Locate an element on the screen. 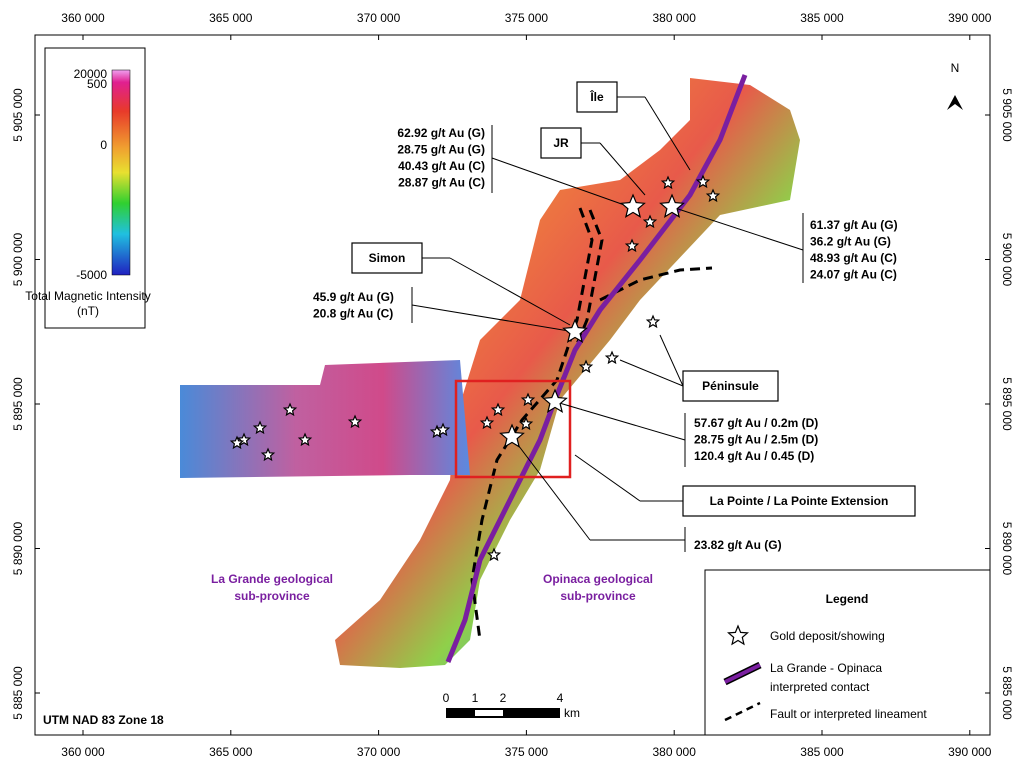 The height and width of the screenshot is (768, 1024). north-arrow is located at coordinates (955, 102).